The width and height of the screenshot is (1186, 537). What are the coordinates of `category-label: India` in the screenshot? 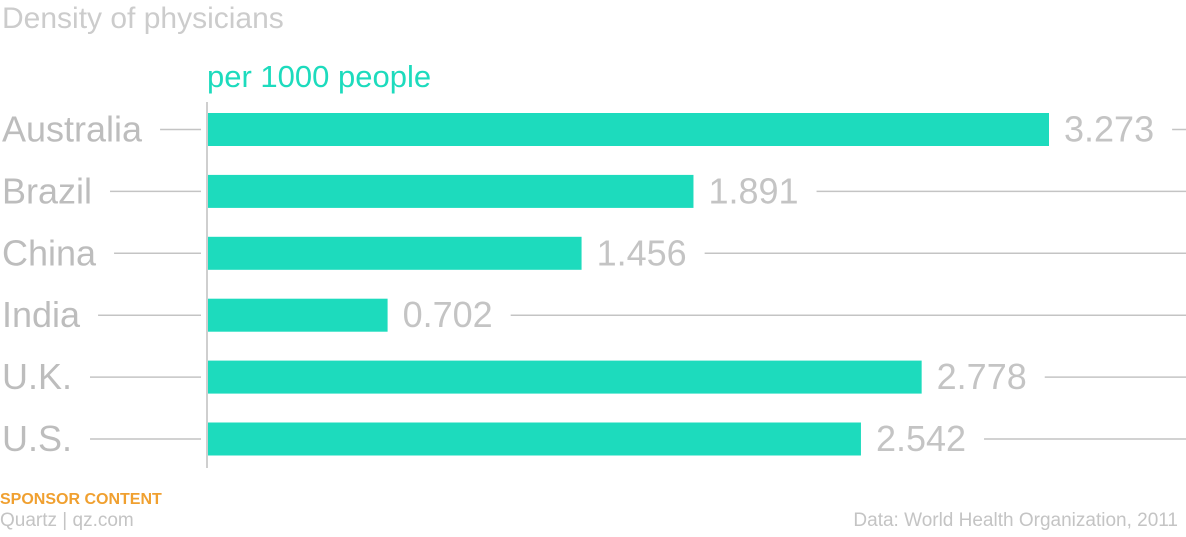 It's located at (41, 314).